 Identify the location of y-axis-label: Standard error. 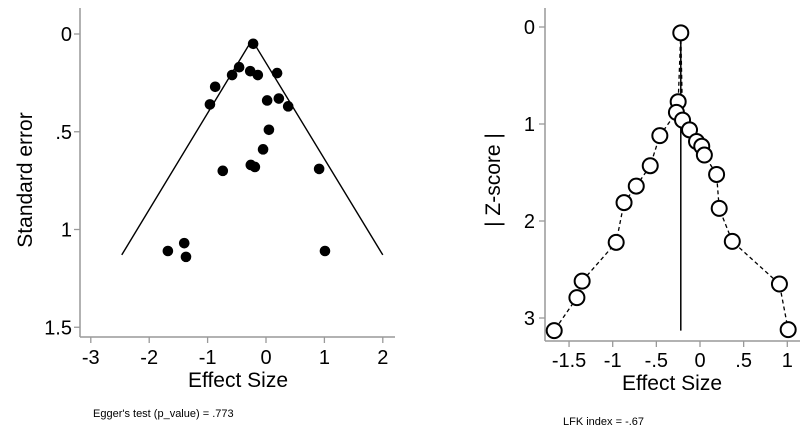
(25, 179).